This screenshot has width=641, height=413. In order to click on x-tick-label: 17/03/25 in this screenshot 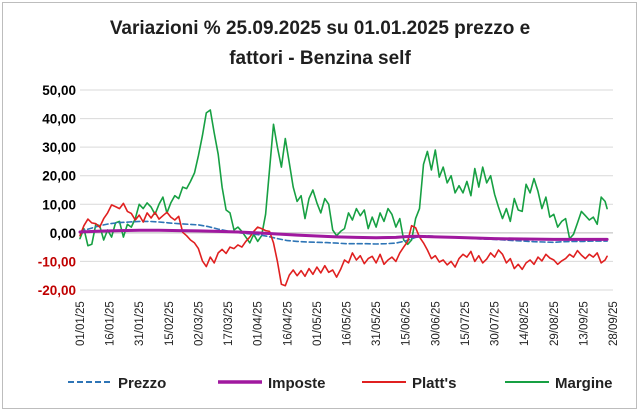, I will do `click(229, 323)`.